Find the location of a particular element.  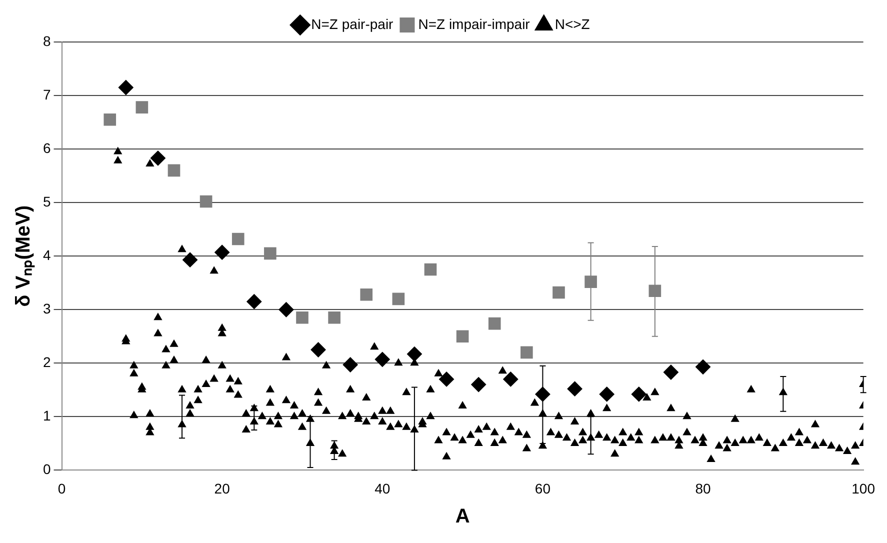

y-tick-label: 0 is located at coordinates (46, 469).